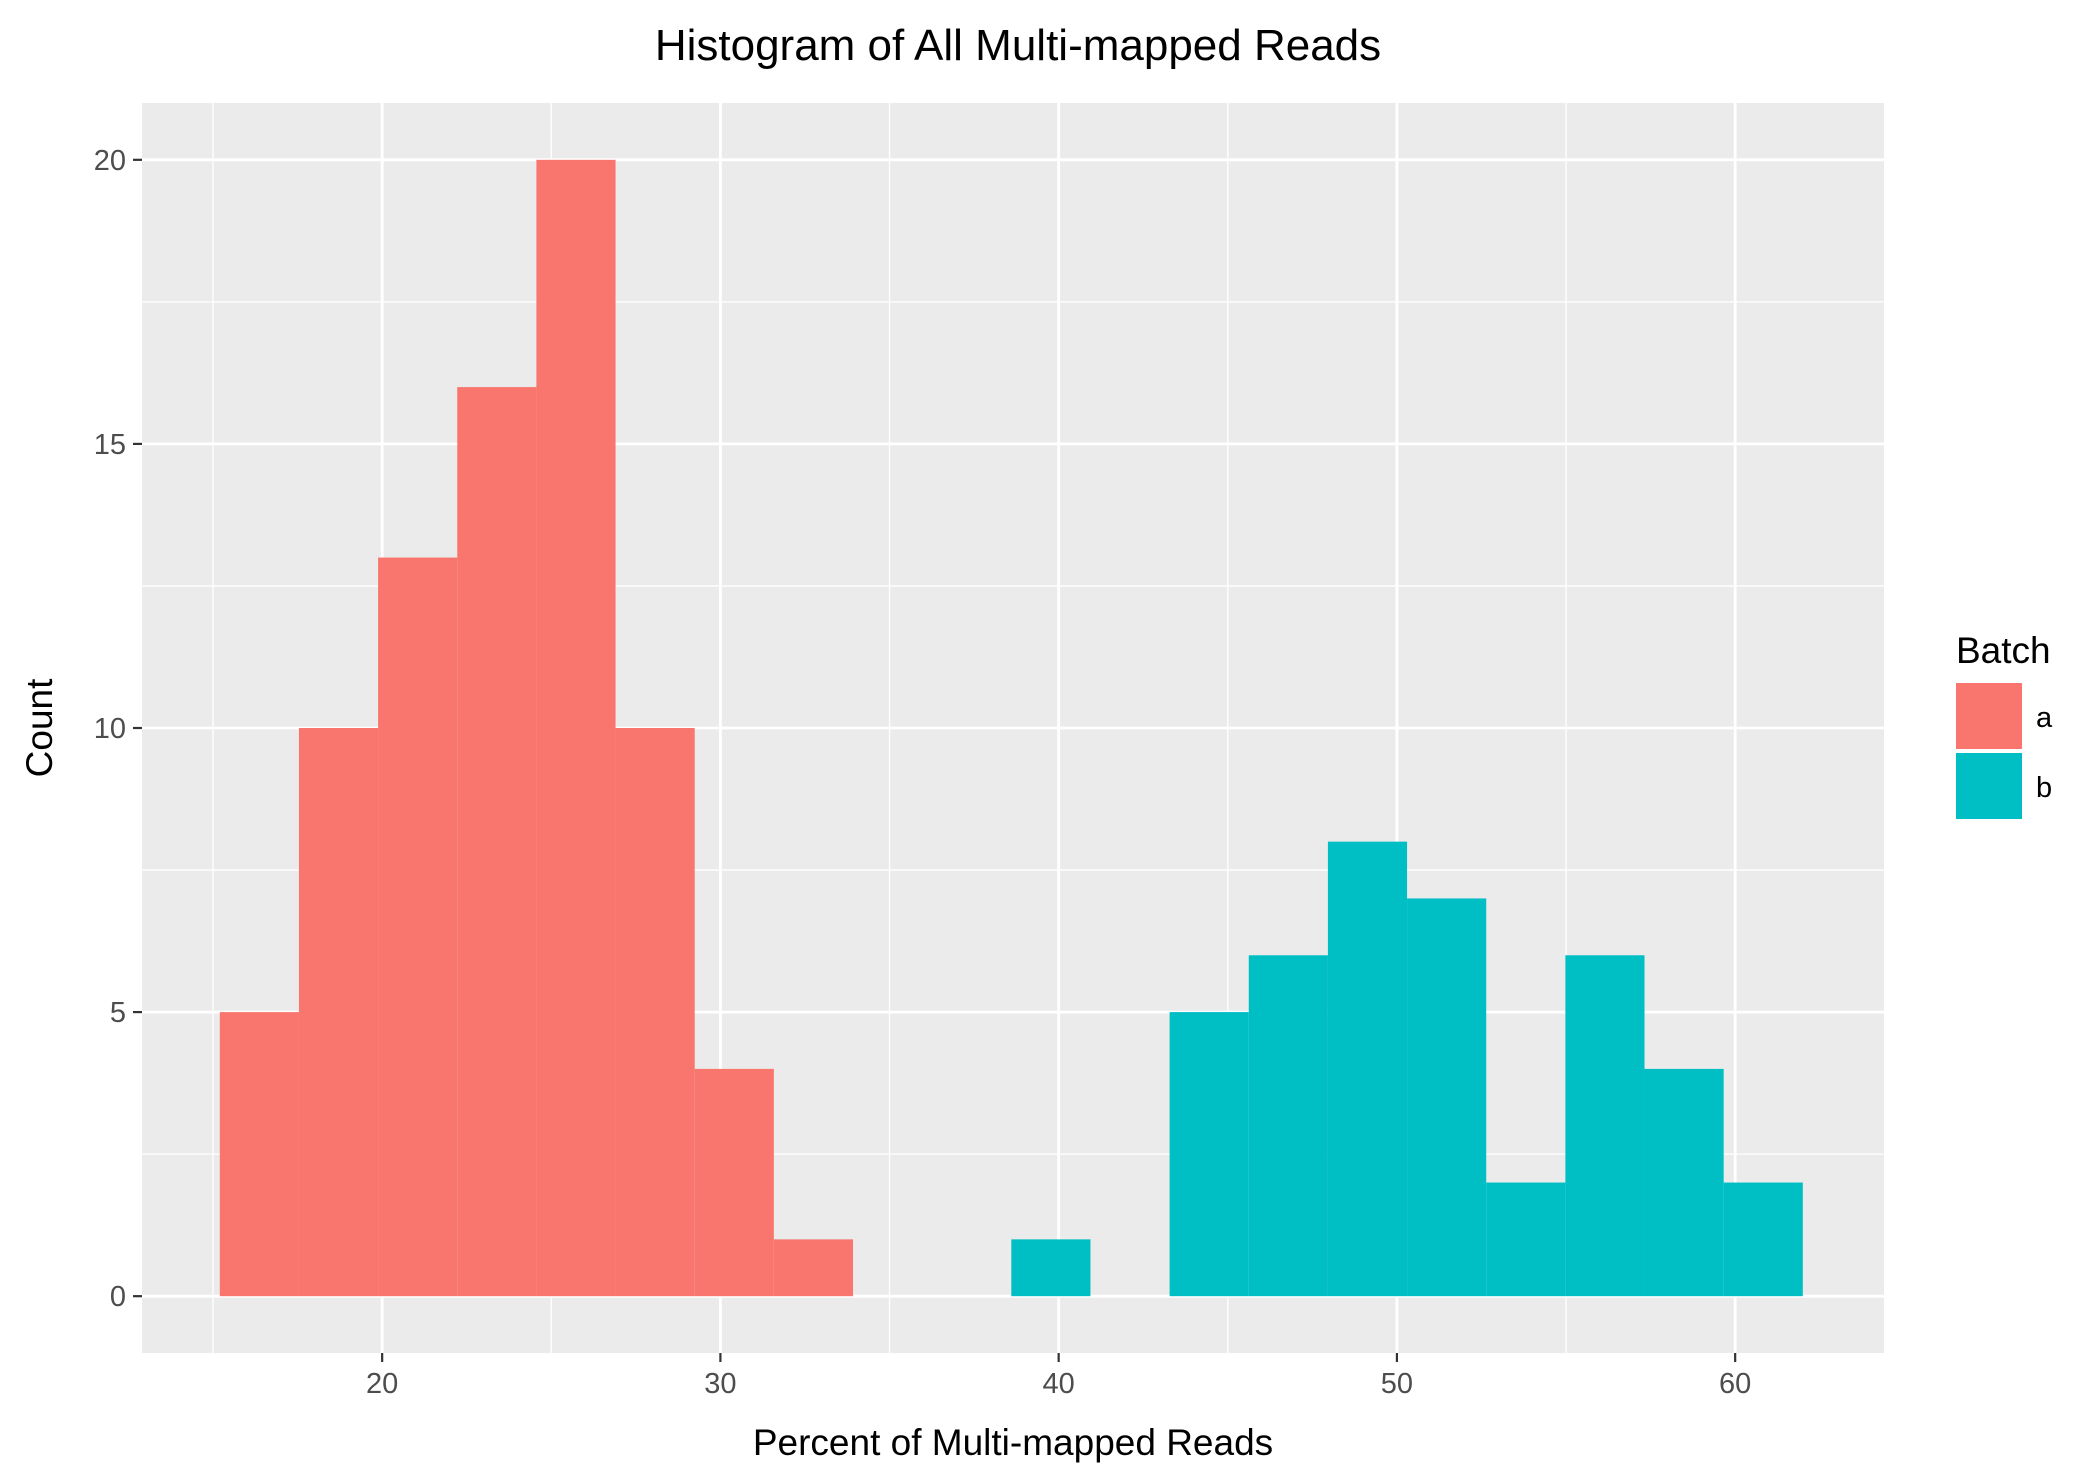 Image resolution: width=2100 pixels, height=1478 pixels. Describe the element at coordinates (110, 161) in the screenshot. I see `y-tick-label: 20` at that location.